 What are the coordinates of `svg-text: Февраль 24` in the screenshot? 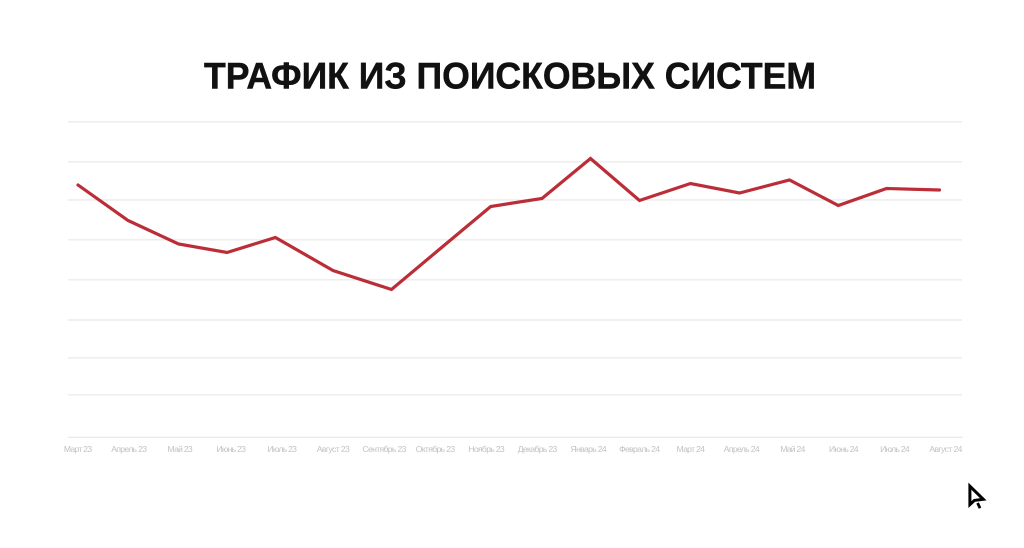 It's located at (639, 449).